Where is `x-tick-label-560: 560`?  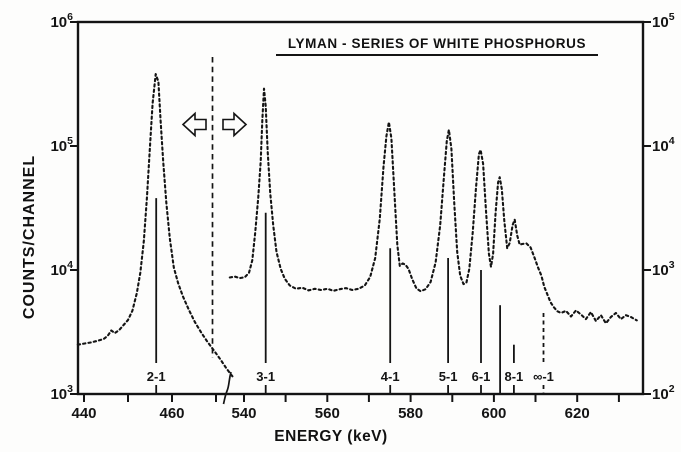
x-tick-label-560: 560 is located at coordinates (327, 413).